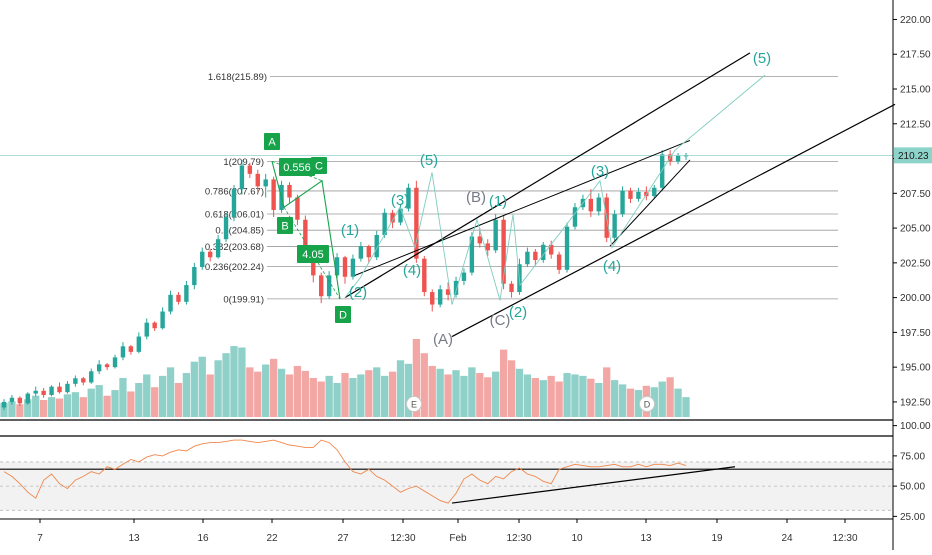  What do you see at coordinates (243, 299) in the screenshot?
I see `fib-label: 0(199.91)` at bounding box center [243, 299].